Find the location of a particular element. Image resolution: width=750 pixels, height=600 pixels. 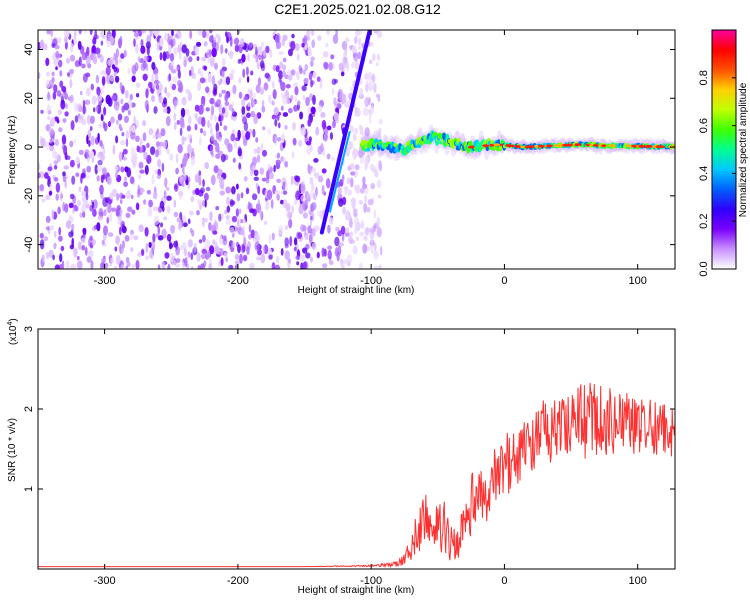

spectrogram-y-label: Frequency (Hz) is located at coordinates (12, 150).